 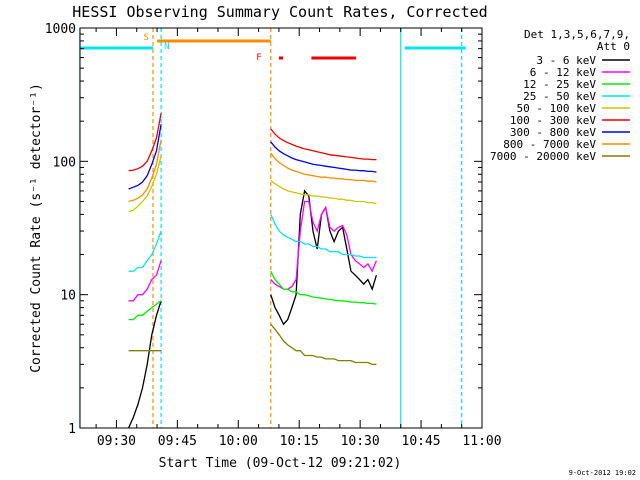 I want to click on timestamp: 9-Oct-2012 19:02, so click(x=602, y=473).